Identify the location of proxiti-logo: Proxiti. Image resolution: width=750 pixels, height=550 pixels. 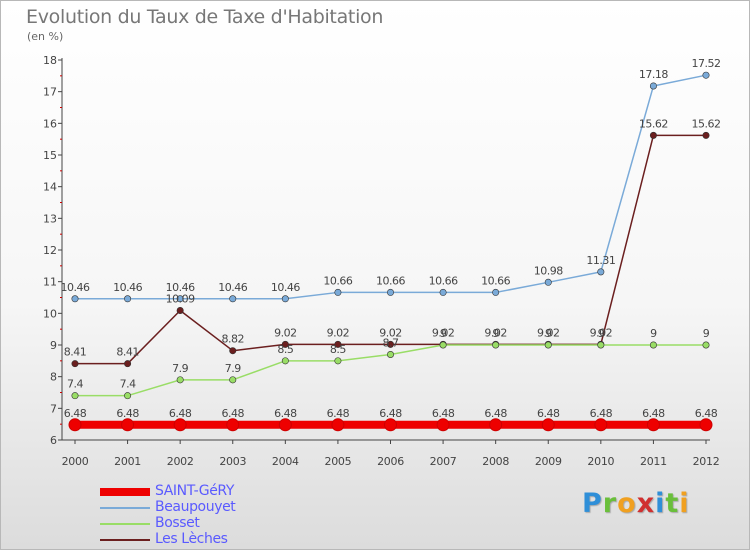
(636, 503).